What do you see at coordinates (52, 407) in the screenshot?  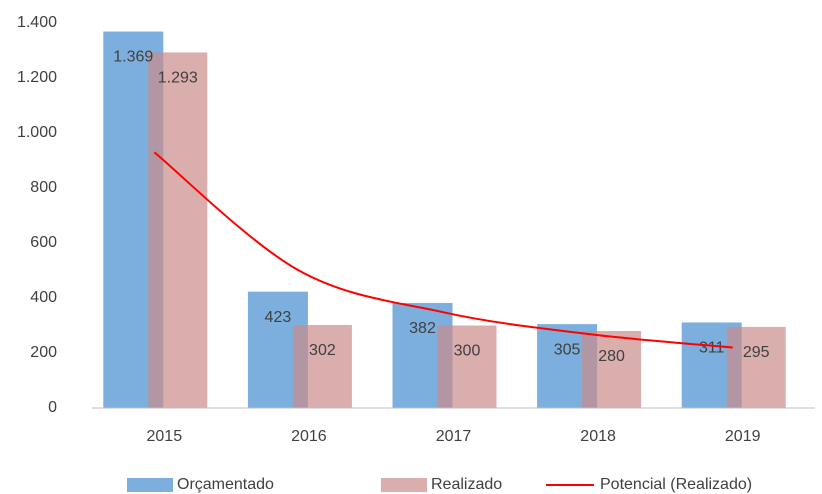 I see `y-tick-label: 0` at bounding box center [52, 407].